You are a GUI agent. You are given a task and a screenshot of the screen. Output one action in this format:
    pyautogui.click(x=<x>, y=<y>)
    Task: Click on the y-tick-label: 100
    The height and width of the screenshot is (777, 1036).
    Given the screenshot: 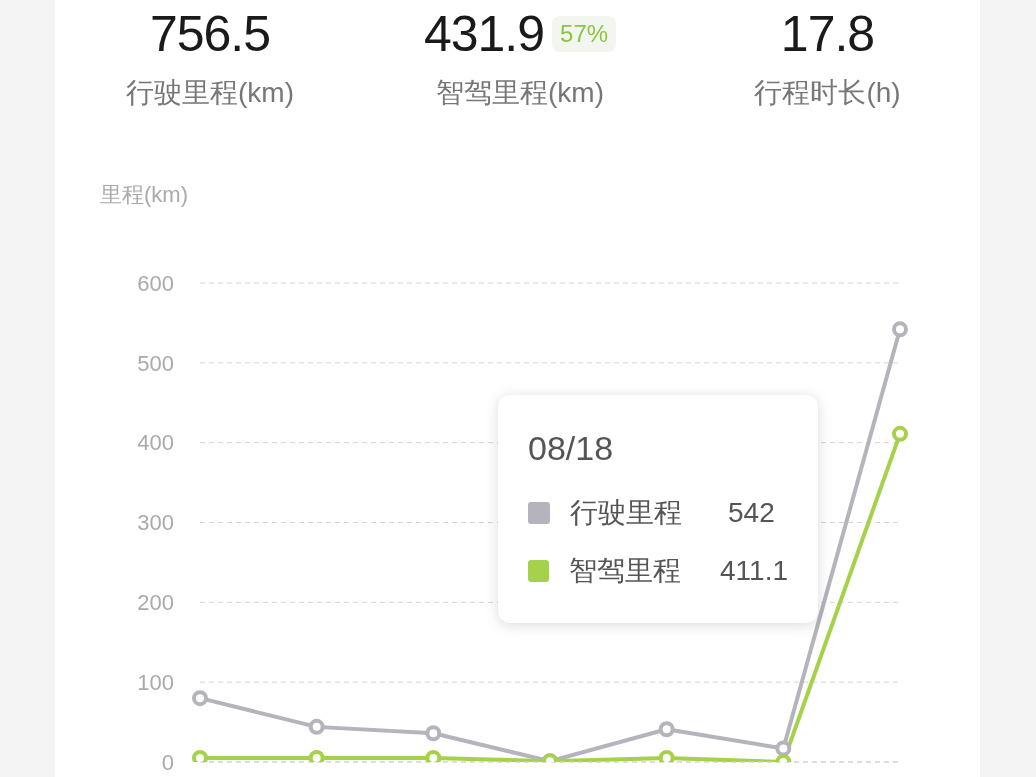 What is the action you would take?
    pyautogui.click(x=155, y=682)
    